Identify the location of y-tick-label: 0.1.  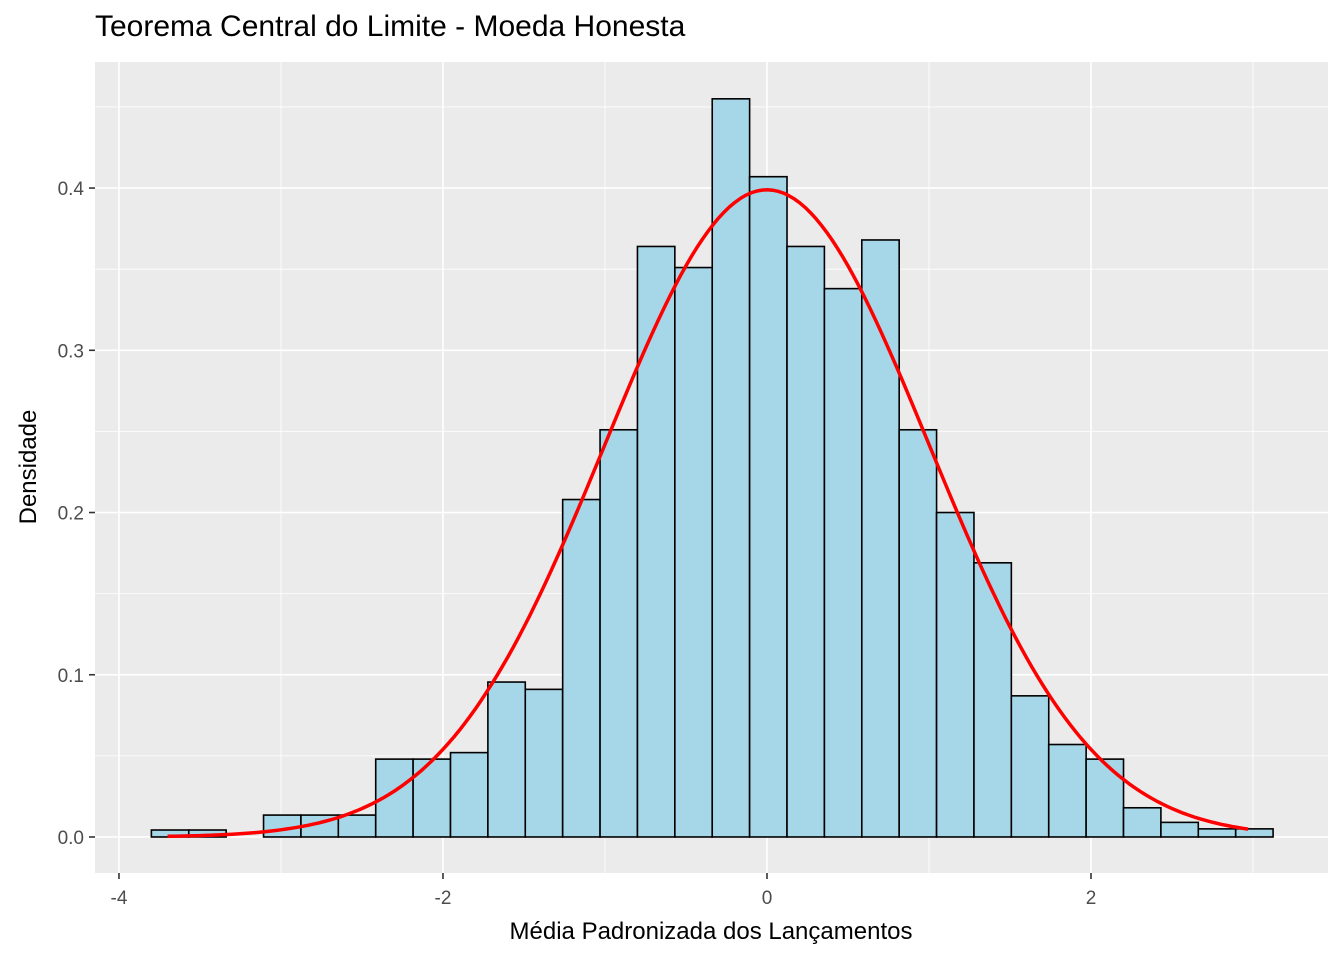
(71, 676).